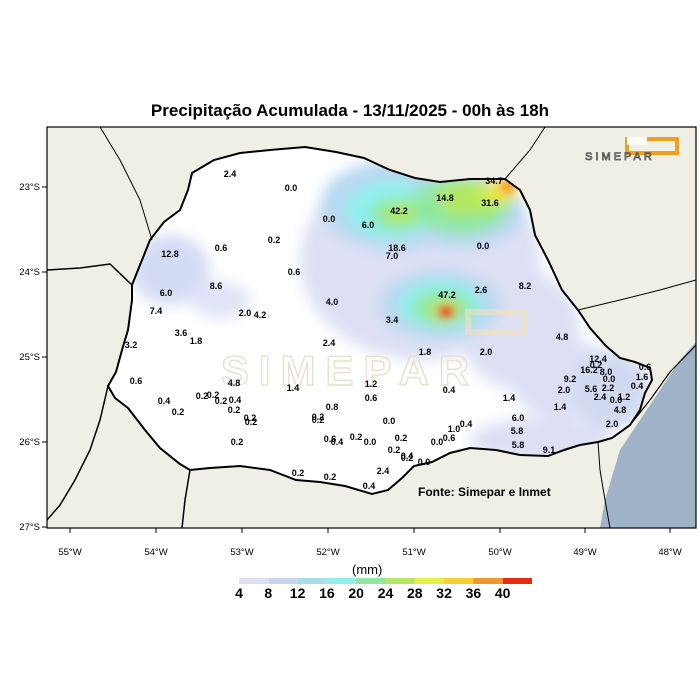 The height and width of the screenshot is (700, 700). What do you see at coordinates (589, 370) in the screenshot?
I see `station-value: 16.2` at bounding box center [589, 370].